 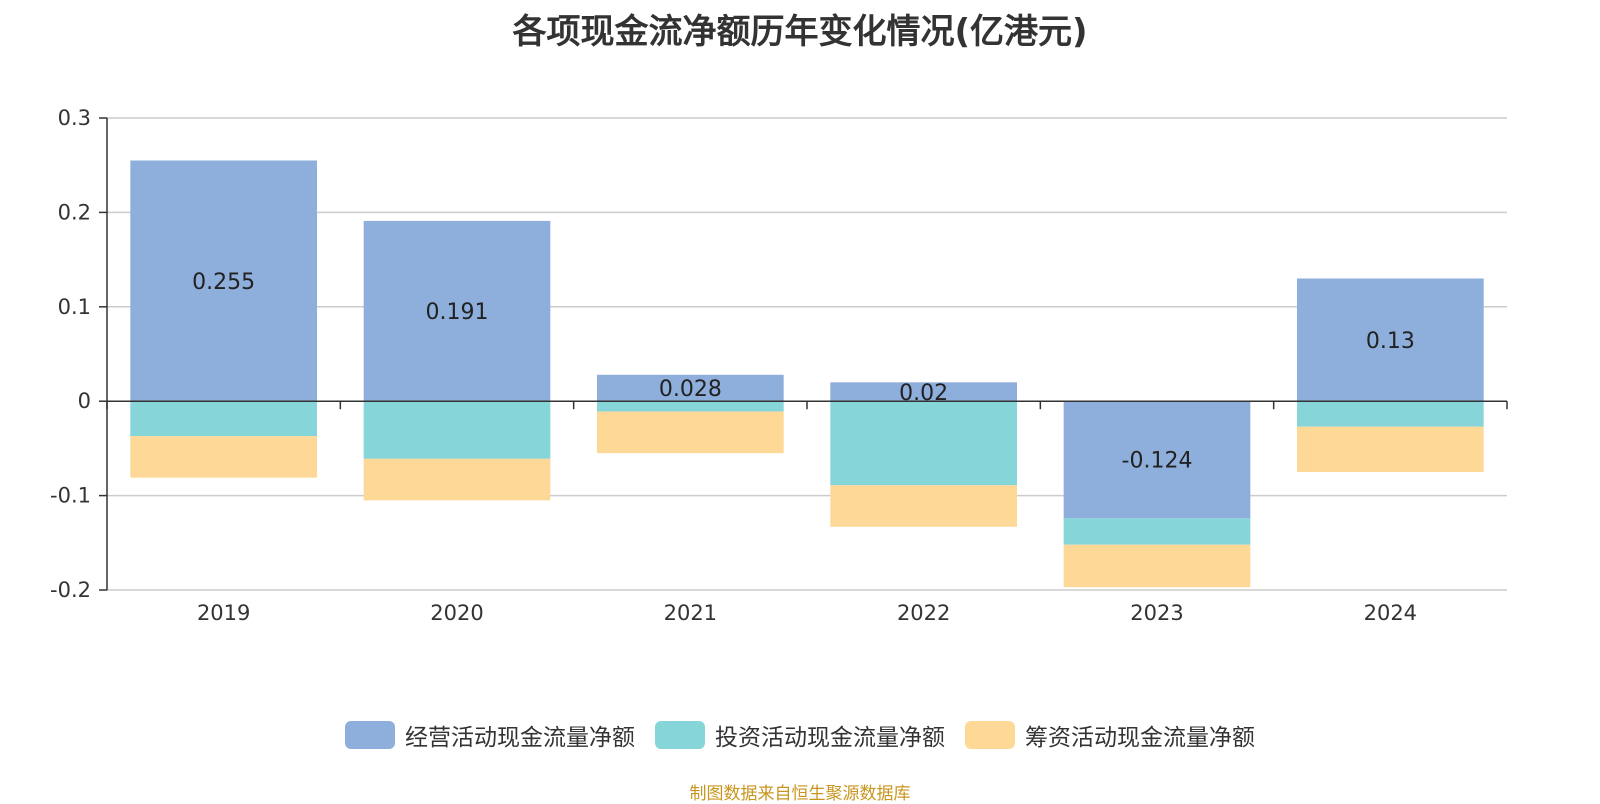 What do you see at coordinates (830, 738) in the screenshot?
I see `legend-label-investing: 投资活动现金流量净额` at bounding box center [830, 738].